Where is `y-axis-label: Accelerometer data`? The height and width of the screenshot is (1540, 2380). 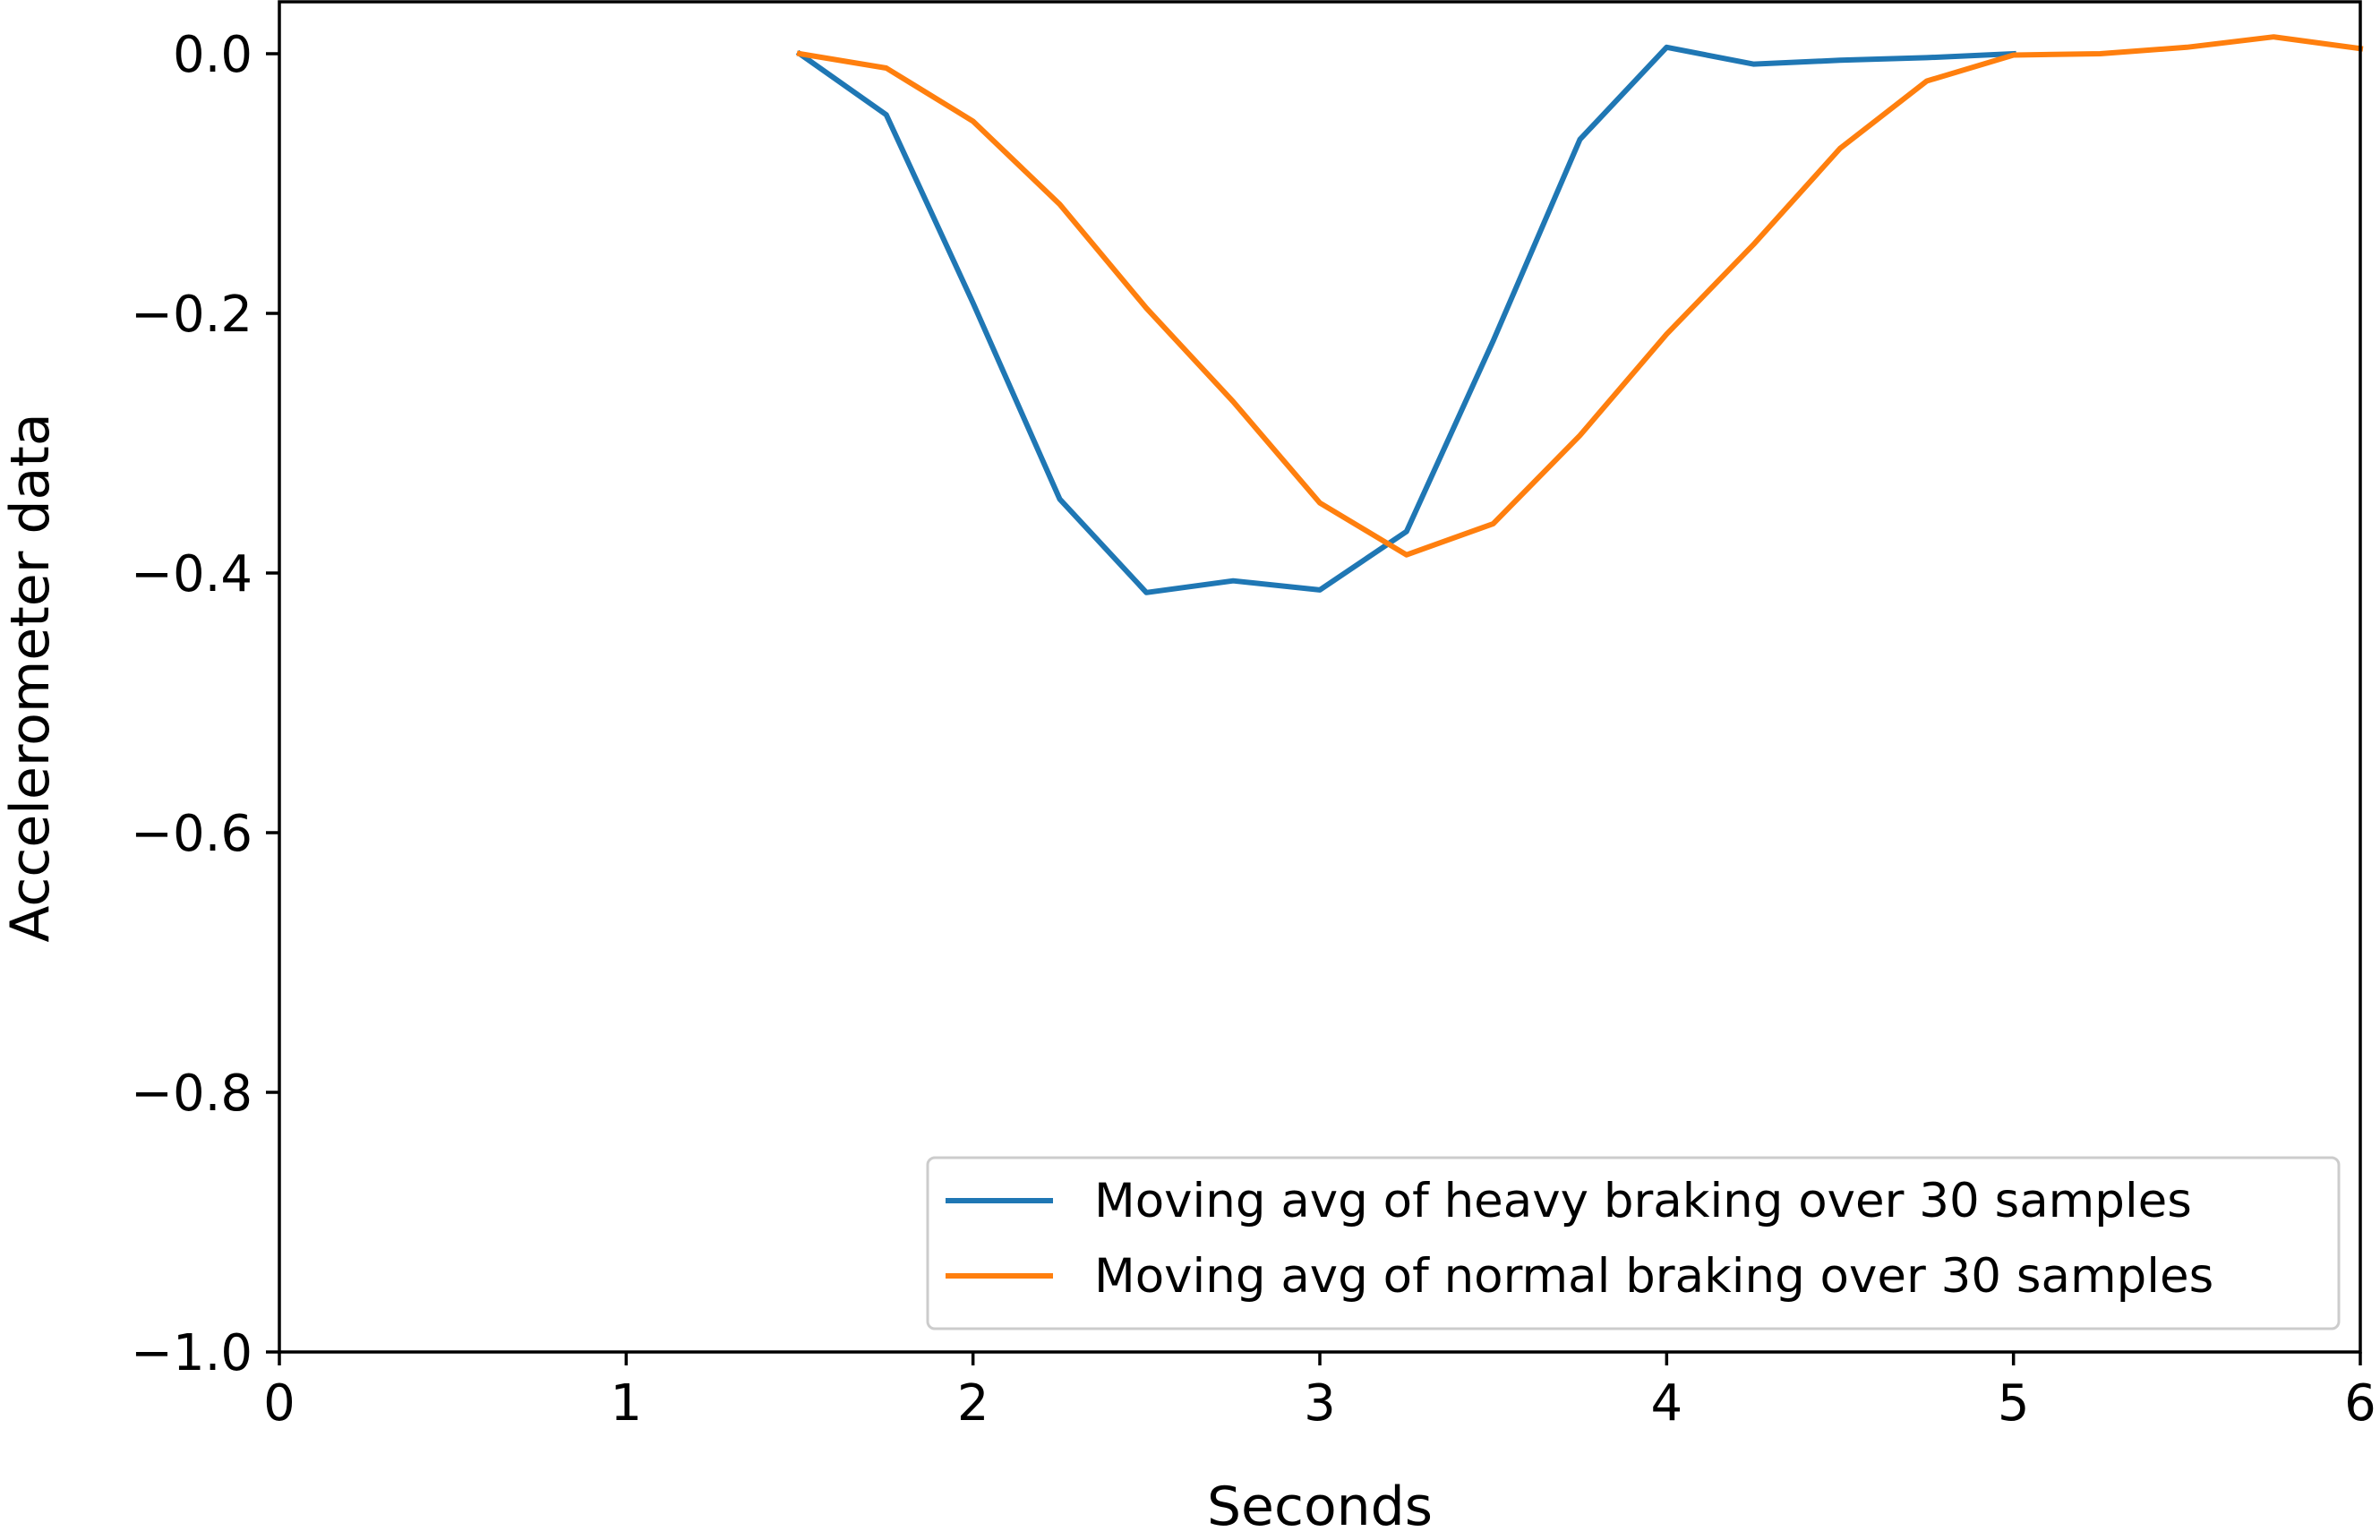 y-axis-label: Accelerometer data is located at coordinates (31, 677).